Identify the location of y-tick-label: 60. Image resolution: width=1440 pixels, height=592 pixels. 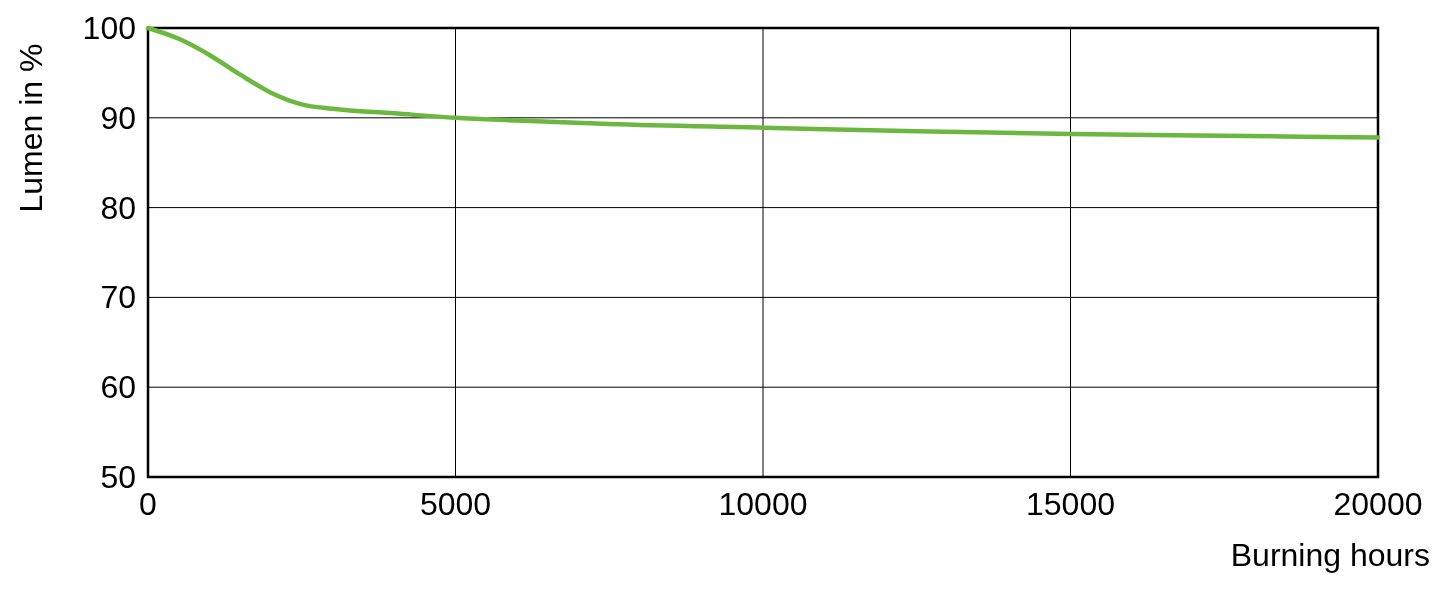
(118, 387).